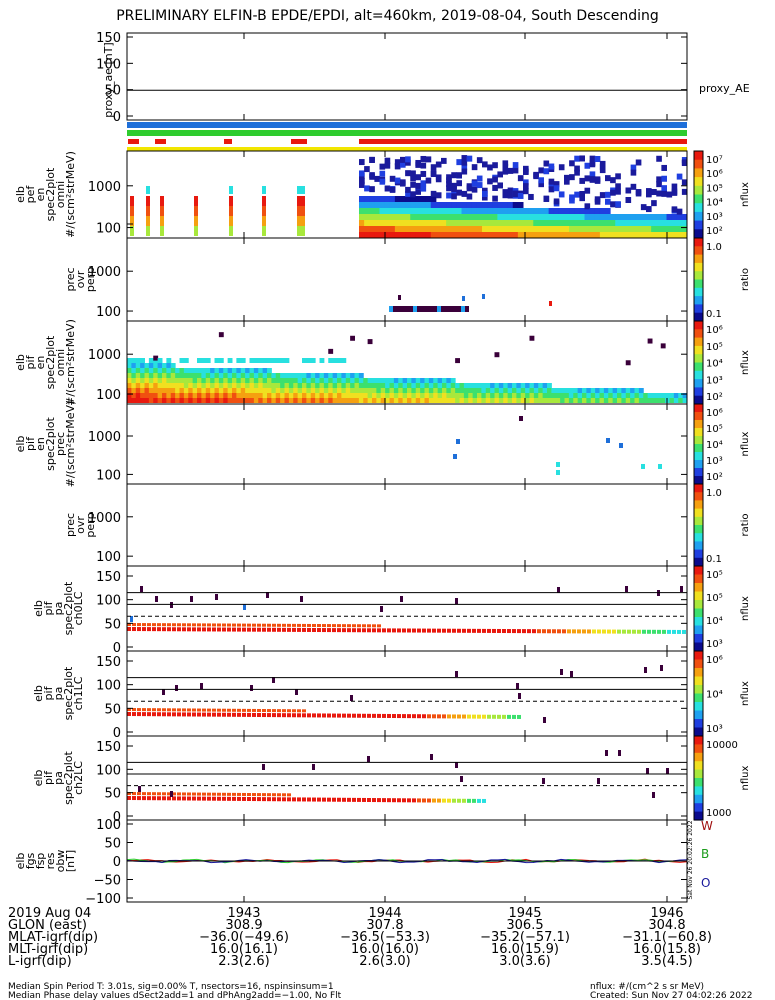 Image resolution: width=775 pixels, height=1000 pixels. Describe the element at coordinates (714, 231) in the screenshot. I see `colorbar-tick: 10²` at that location.